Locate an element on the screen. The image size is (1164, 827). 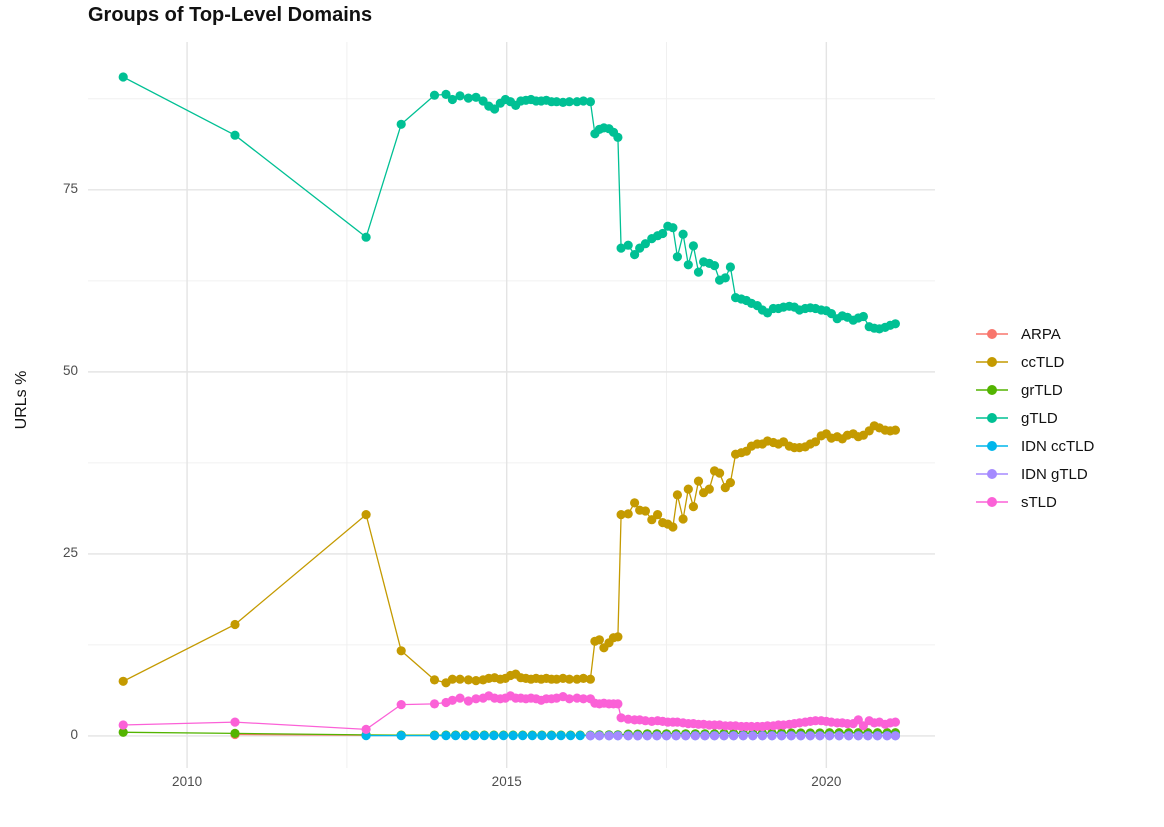
legend-label: IDN gTLD is located at coordinates (1054, 474).